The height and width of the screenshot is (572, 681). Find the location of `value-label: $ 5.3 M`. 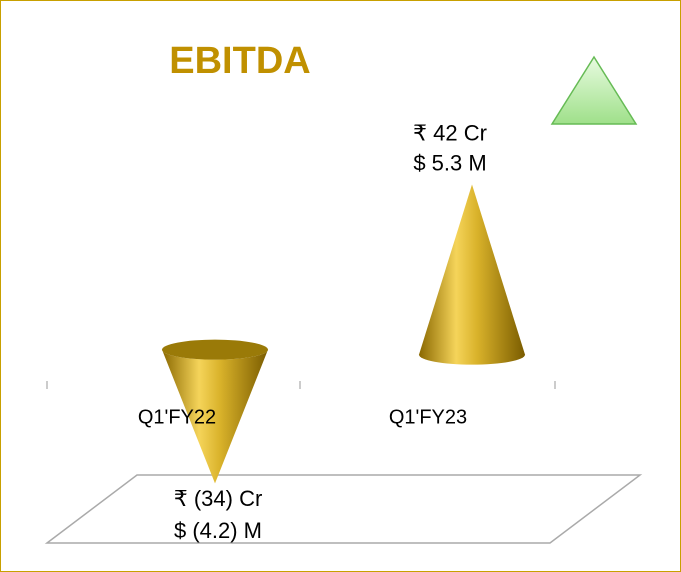

value-label: $ 5.3 M is located at coordinates (449, 162).